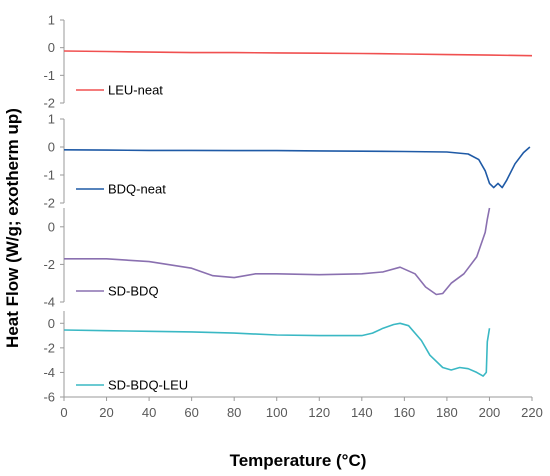 The width and height of the screenshot is (550, 476). Describe the element at coordinates (234, 412) in the screenshot. I see `x-tick-label: 80` at that location.